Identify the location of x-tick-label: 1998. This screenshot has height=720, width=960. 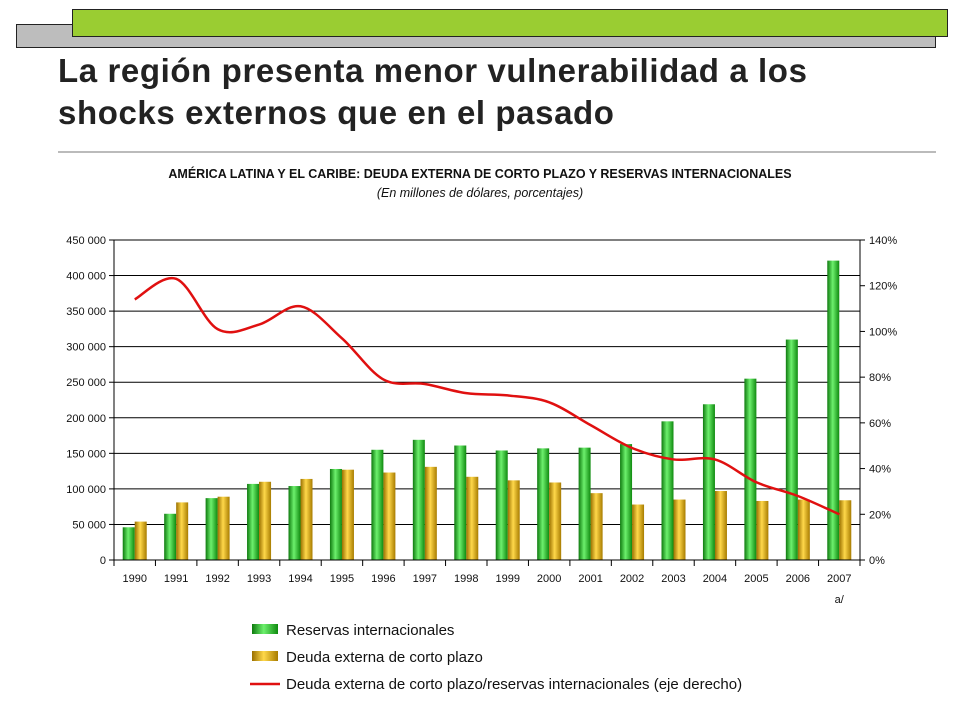
(466, 579).